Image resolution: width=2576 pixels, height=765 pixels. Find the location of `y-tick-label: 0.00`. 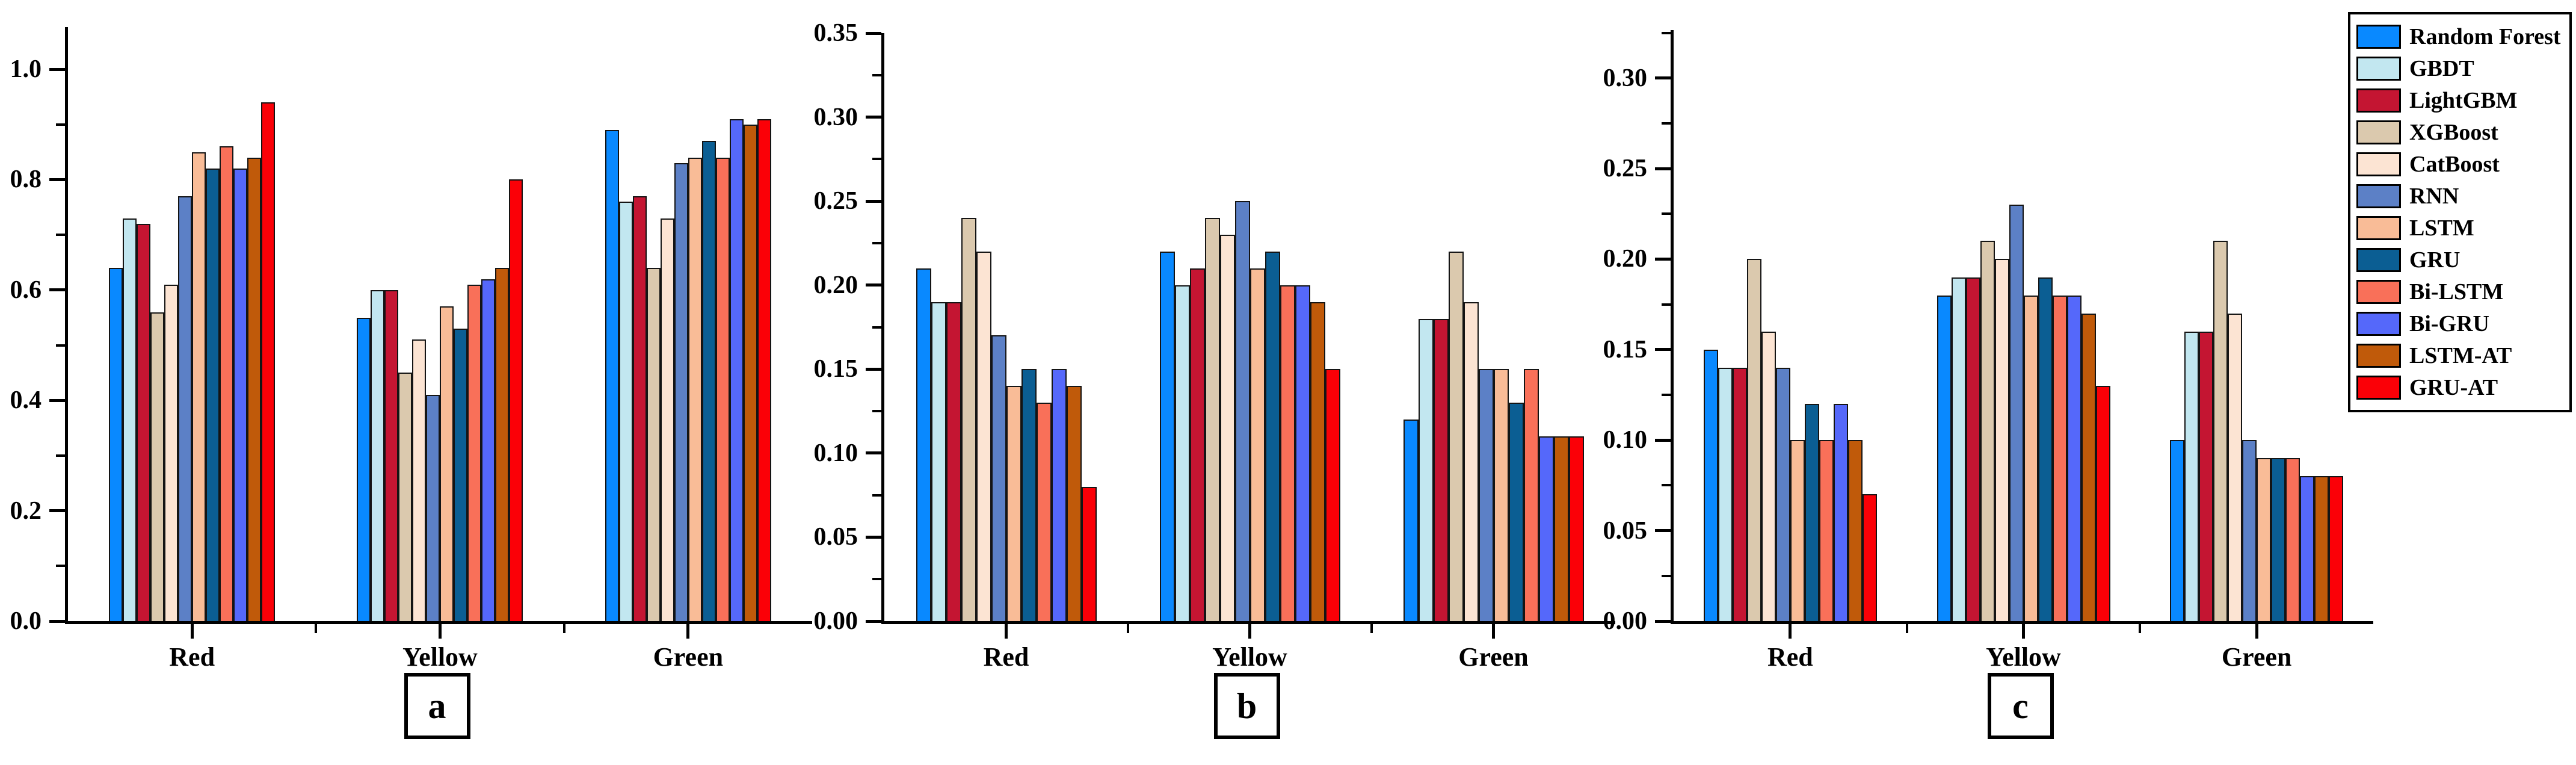

y-tick-label: 0.00 is located at coordinates (835, 621).